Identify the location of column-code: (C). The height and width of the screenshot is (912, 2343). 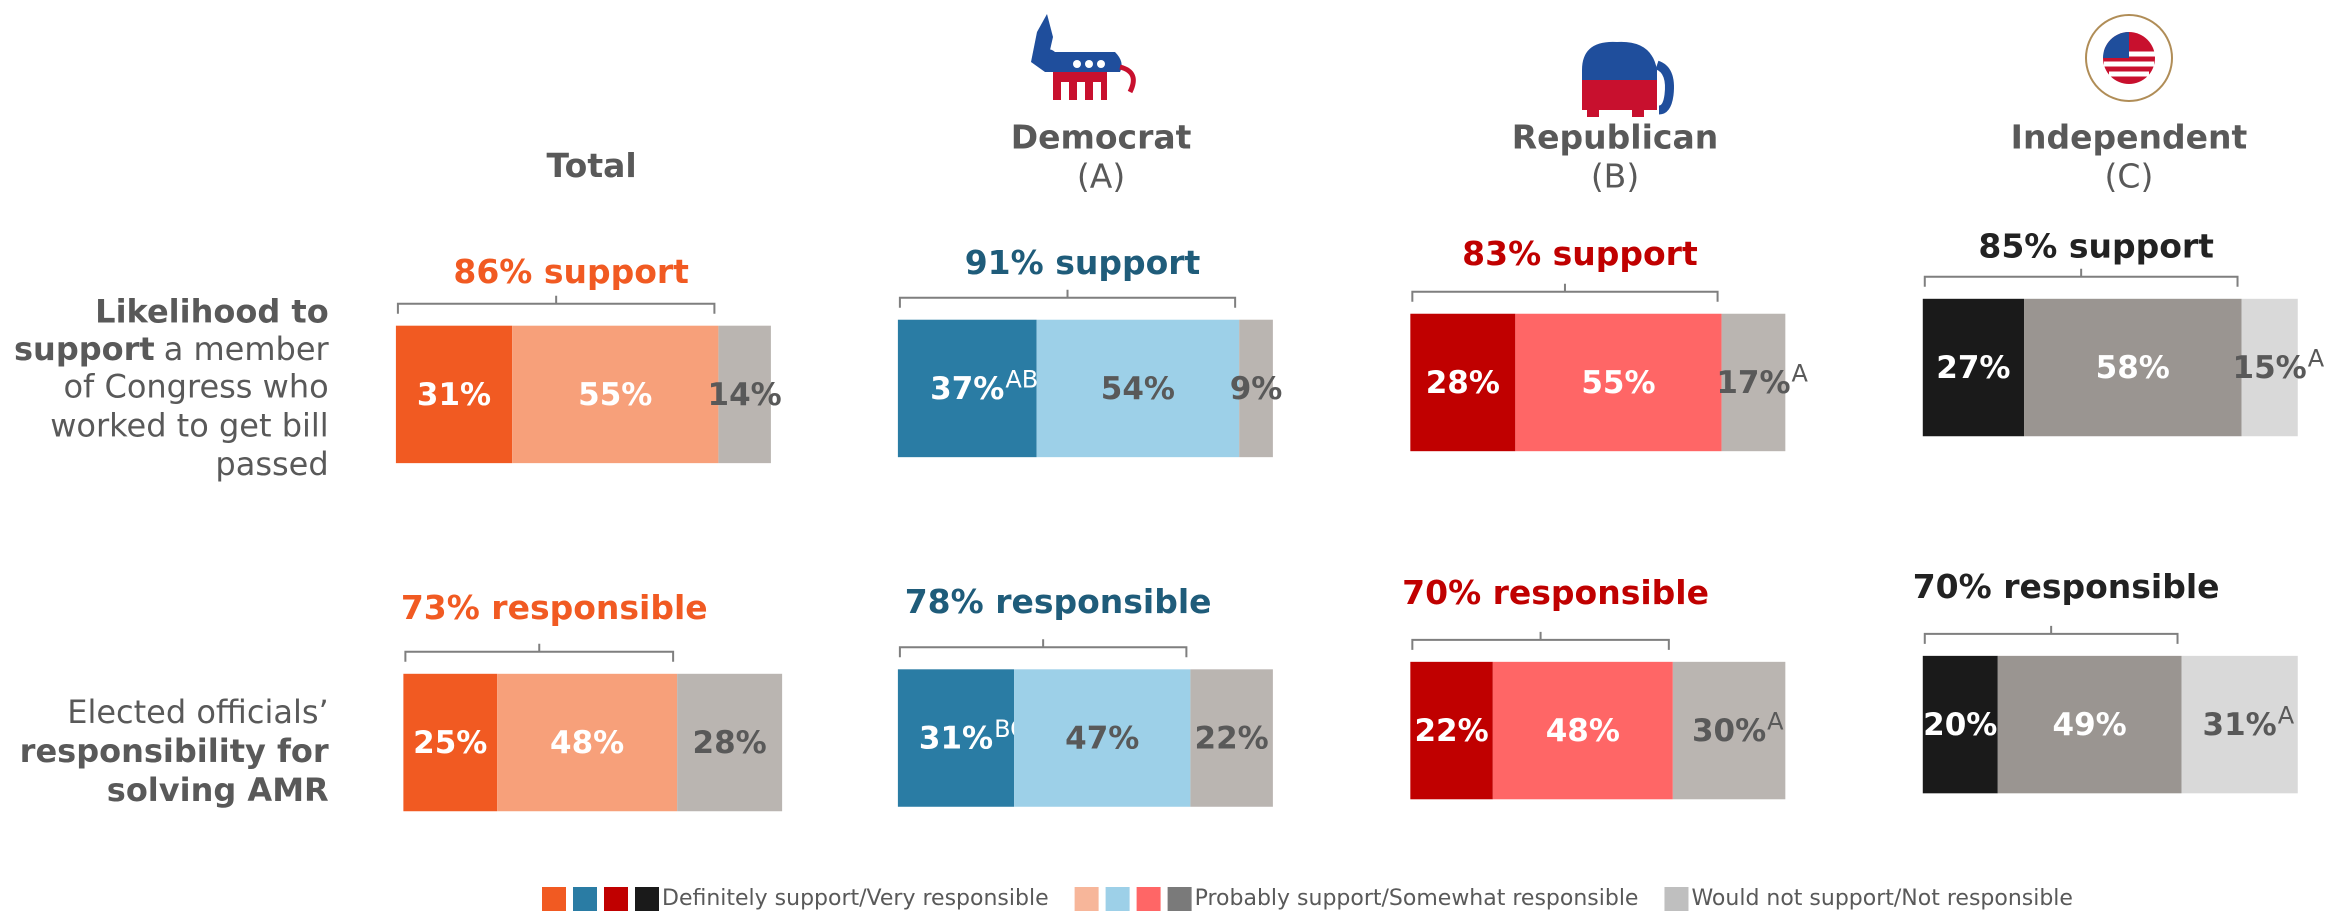
(2129, 175).